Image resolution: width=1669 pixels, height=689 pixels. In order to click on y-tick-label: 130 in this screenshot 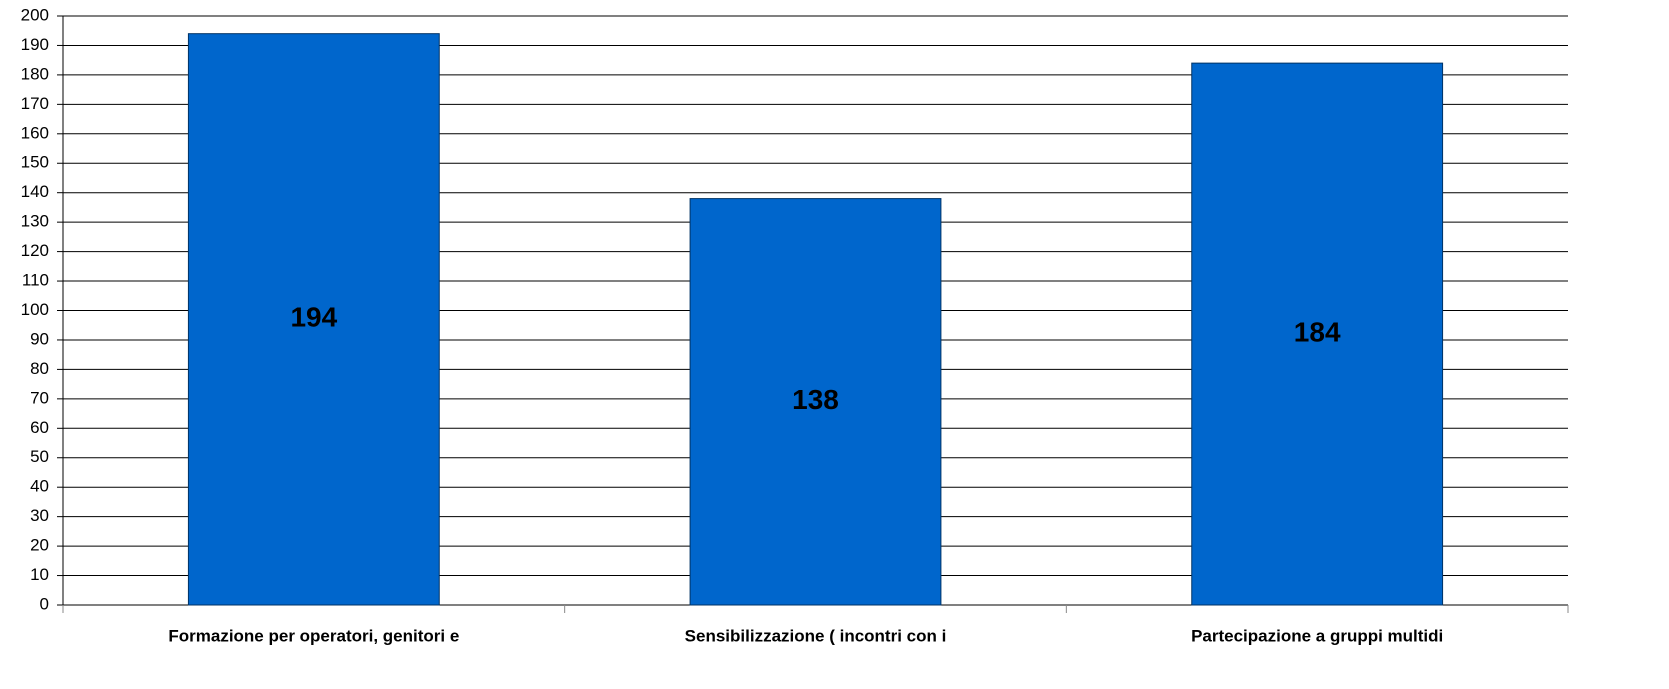, I will do `click(35, 221)`.